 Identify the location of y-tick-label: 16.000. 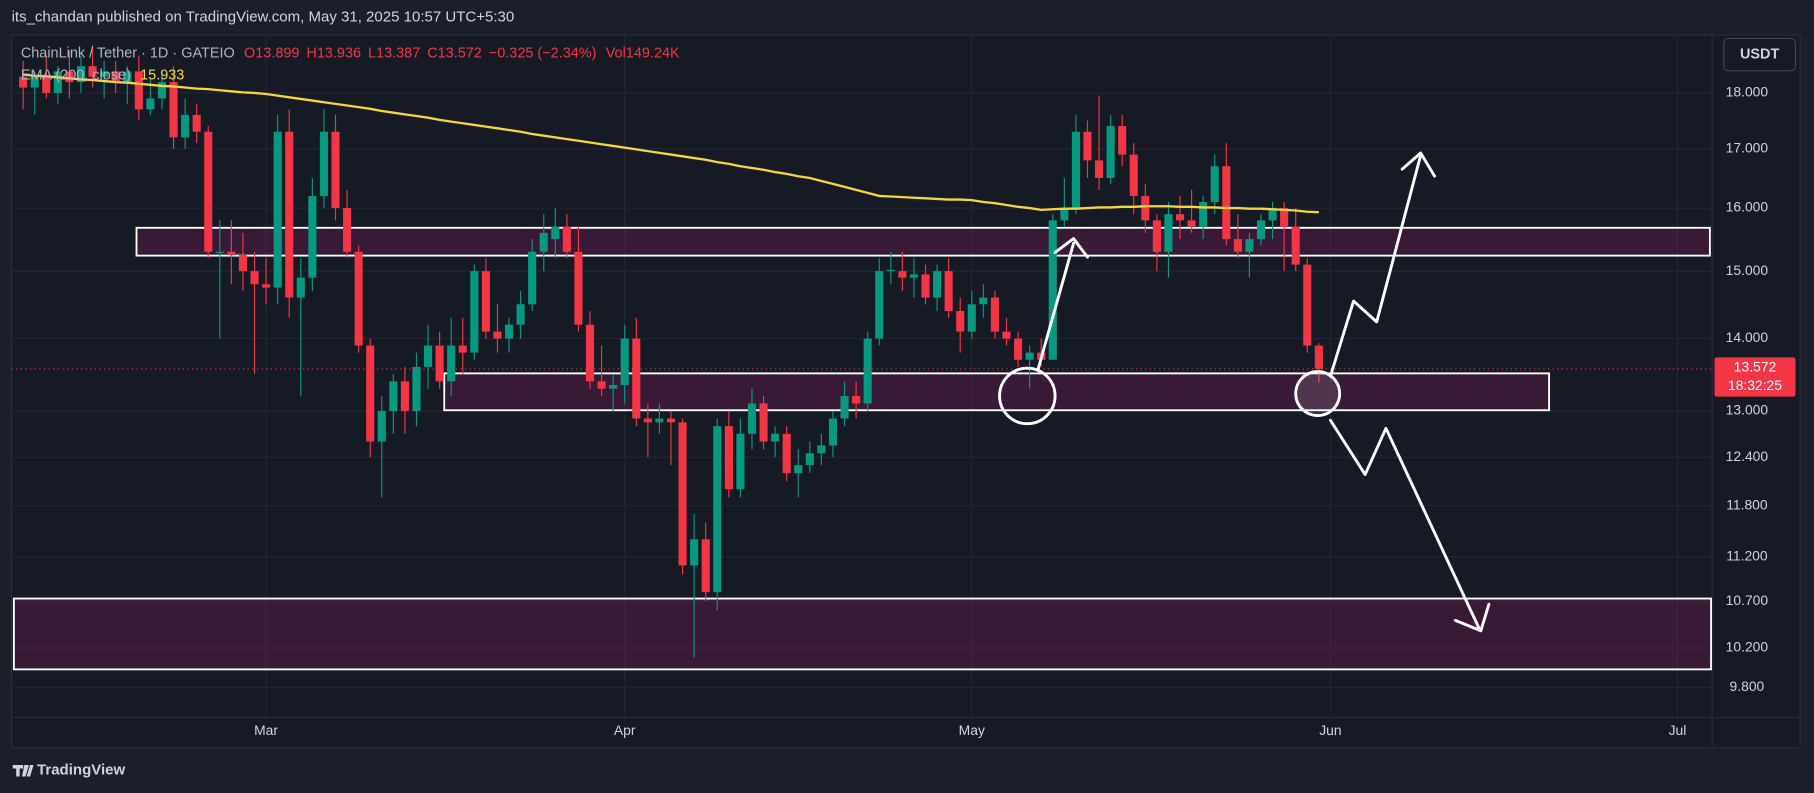
(1747, 207).